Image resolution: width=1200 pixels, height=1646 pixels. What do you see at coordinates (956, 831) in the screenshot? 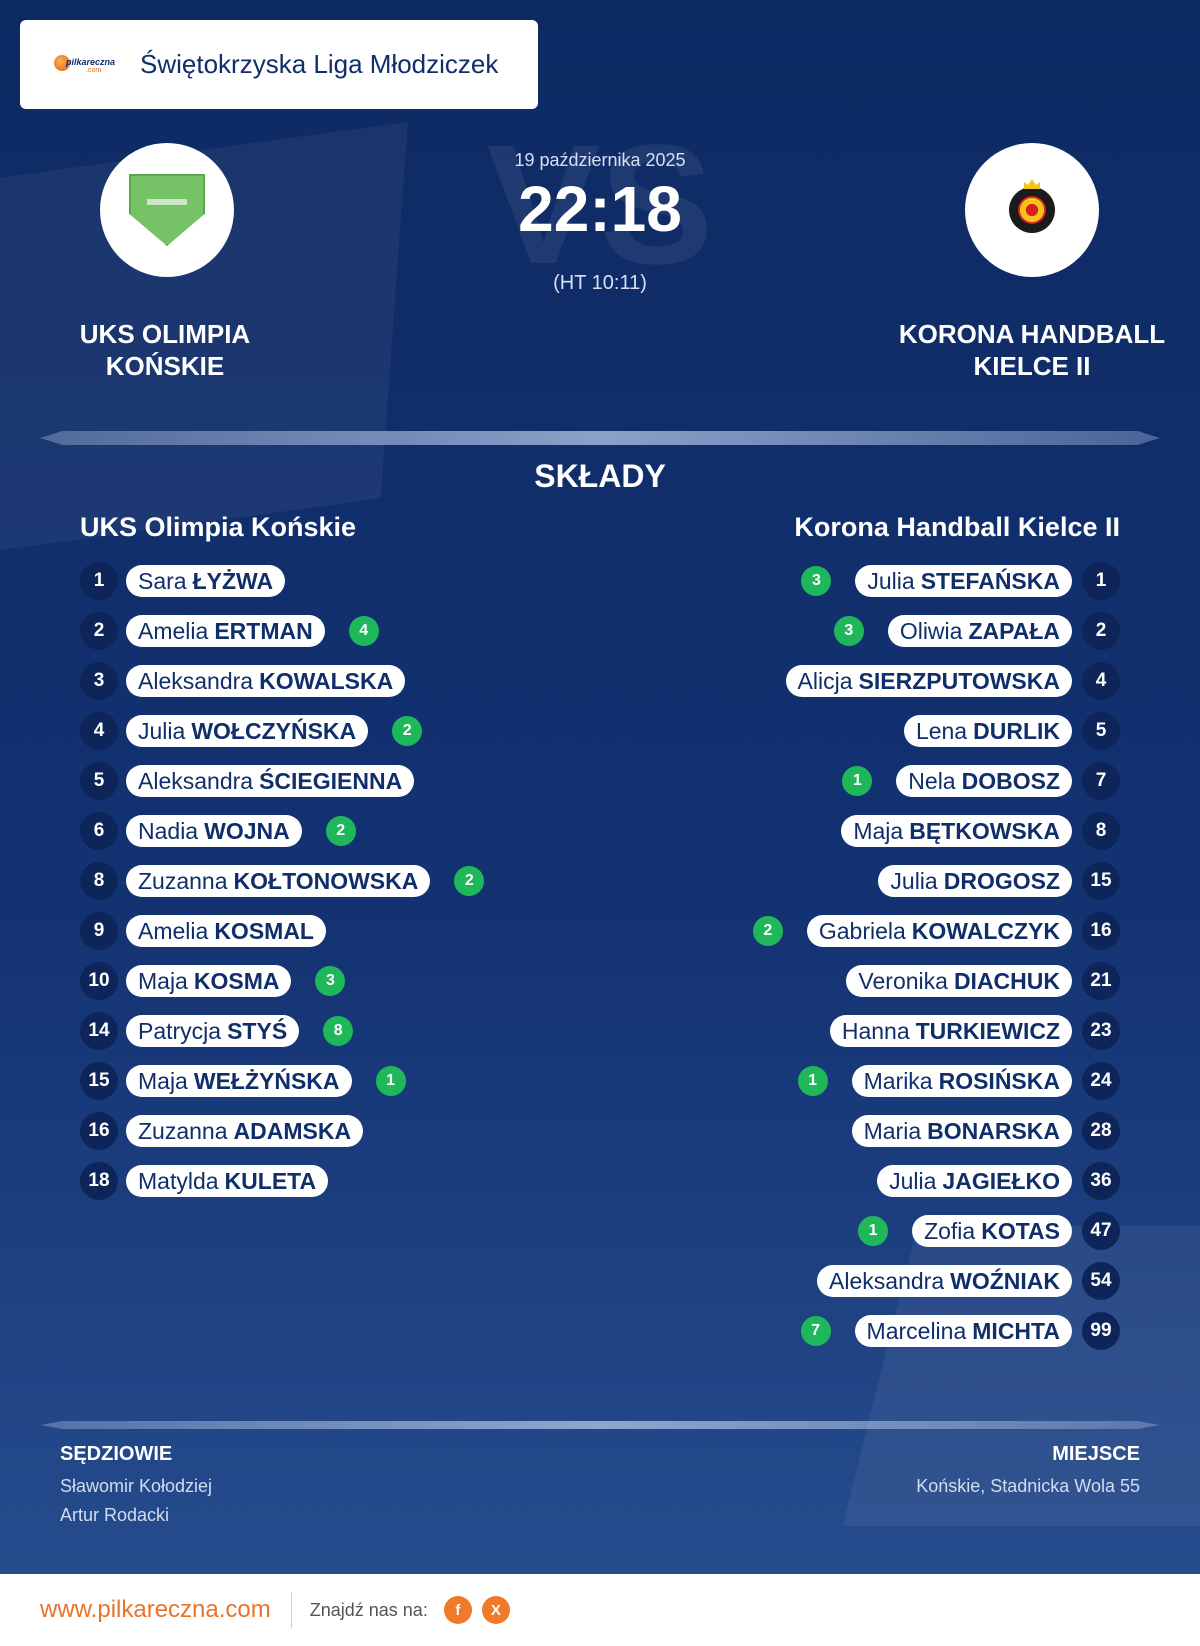
I see `player-name: Maja BĘTKOWSKA` at bounding box center [956, 831].